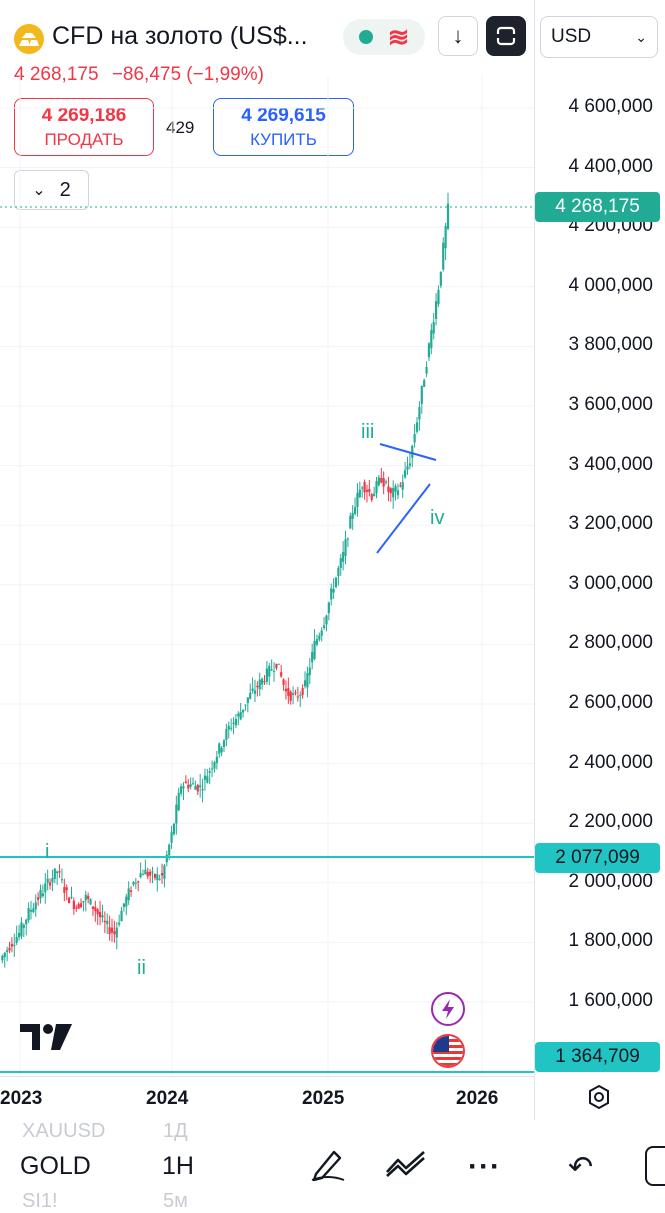 This screenshot has height=1213, width=665. What do you see at coordinates (141, 968) in the screenshot?
I see `wave-label-ii: ii` at bounding box center [141, 968].